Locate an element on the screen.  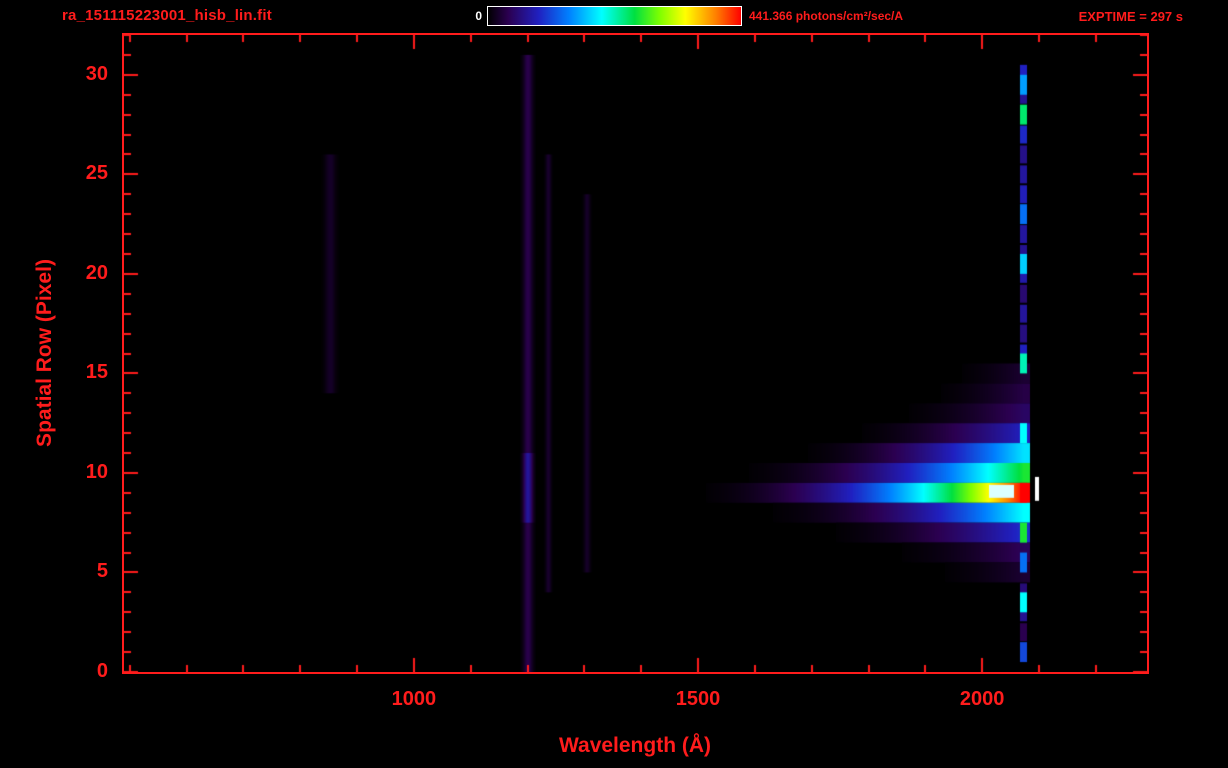
x-tick-label: 2000 is located at coordinates (982, 699).